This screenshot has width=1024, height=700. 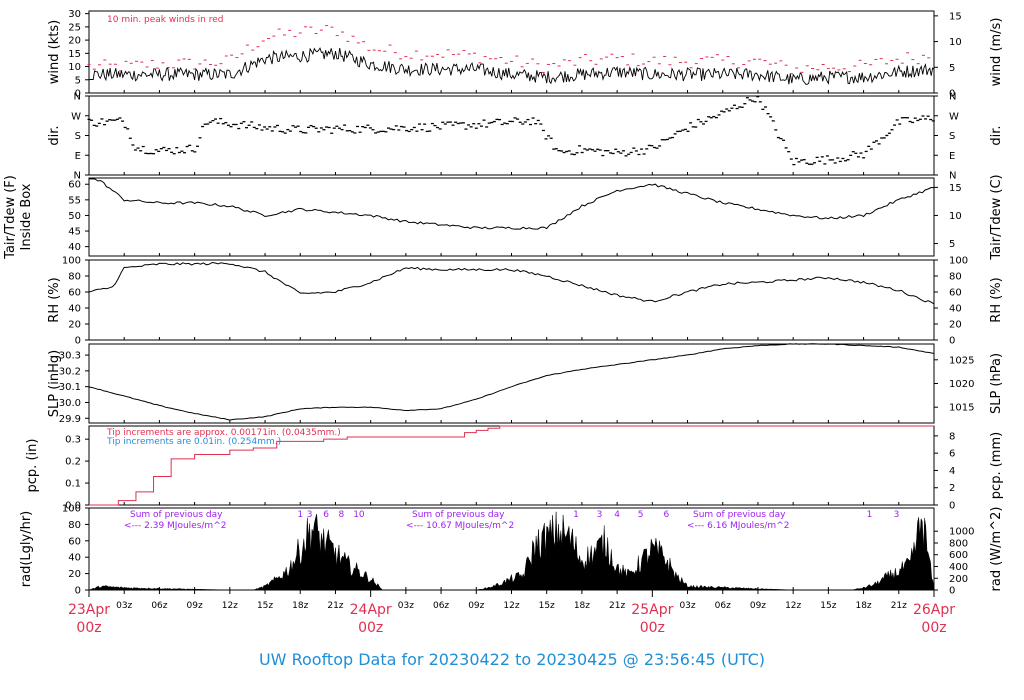 I want to click on wind-right-label: wind (m/s), so click(x=996, y=52).